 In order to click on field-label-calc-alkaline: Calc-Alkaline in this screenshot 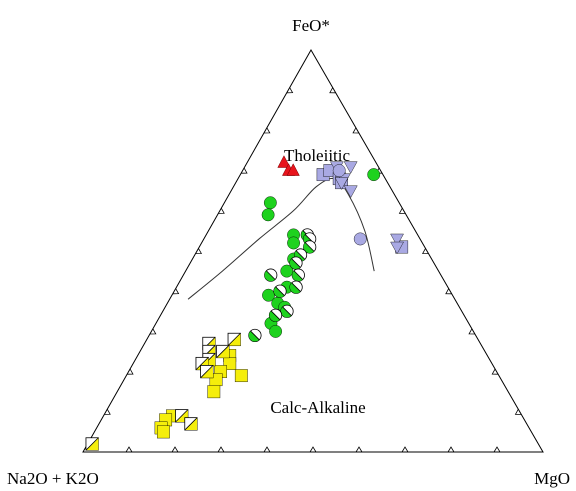, I will do `click(317, 407)`.